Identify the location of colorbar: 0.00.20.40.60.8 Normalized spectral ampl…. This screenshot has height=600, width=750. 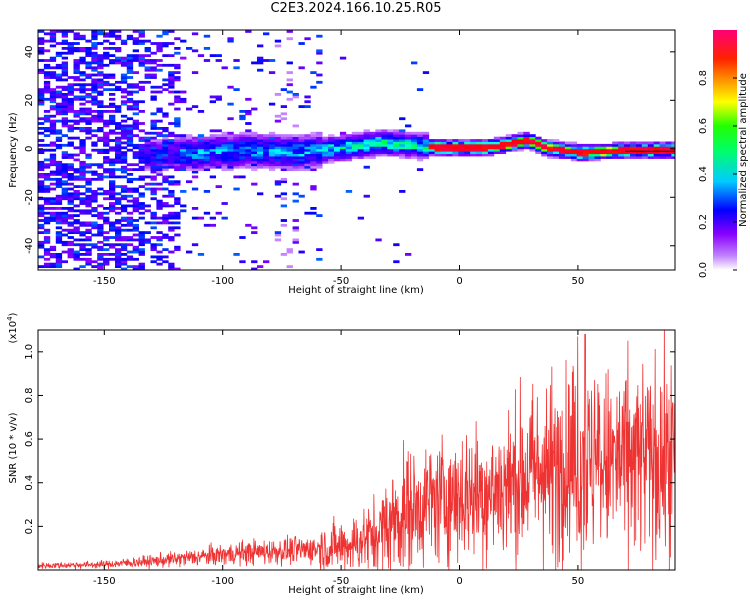
(723, 154).